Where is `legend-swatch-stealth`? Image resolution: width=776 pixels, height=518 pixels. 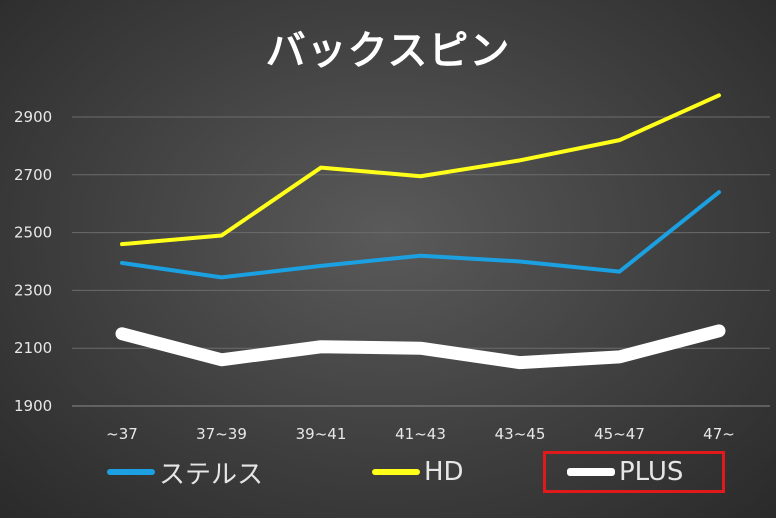
legend-swatch-stealth is located at coordinates (131, 472).